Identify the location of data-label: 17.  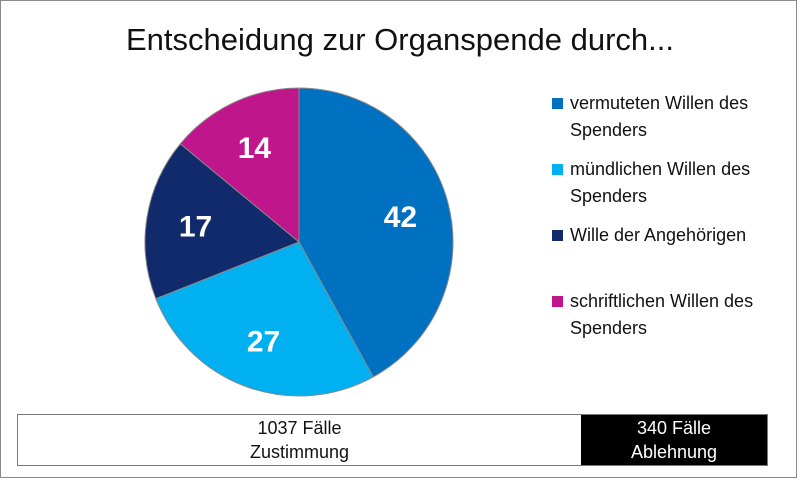
(195, 227).